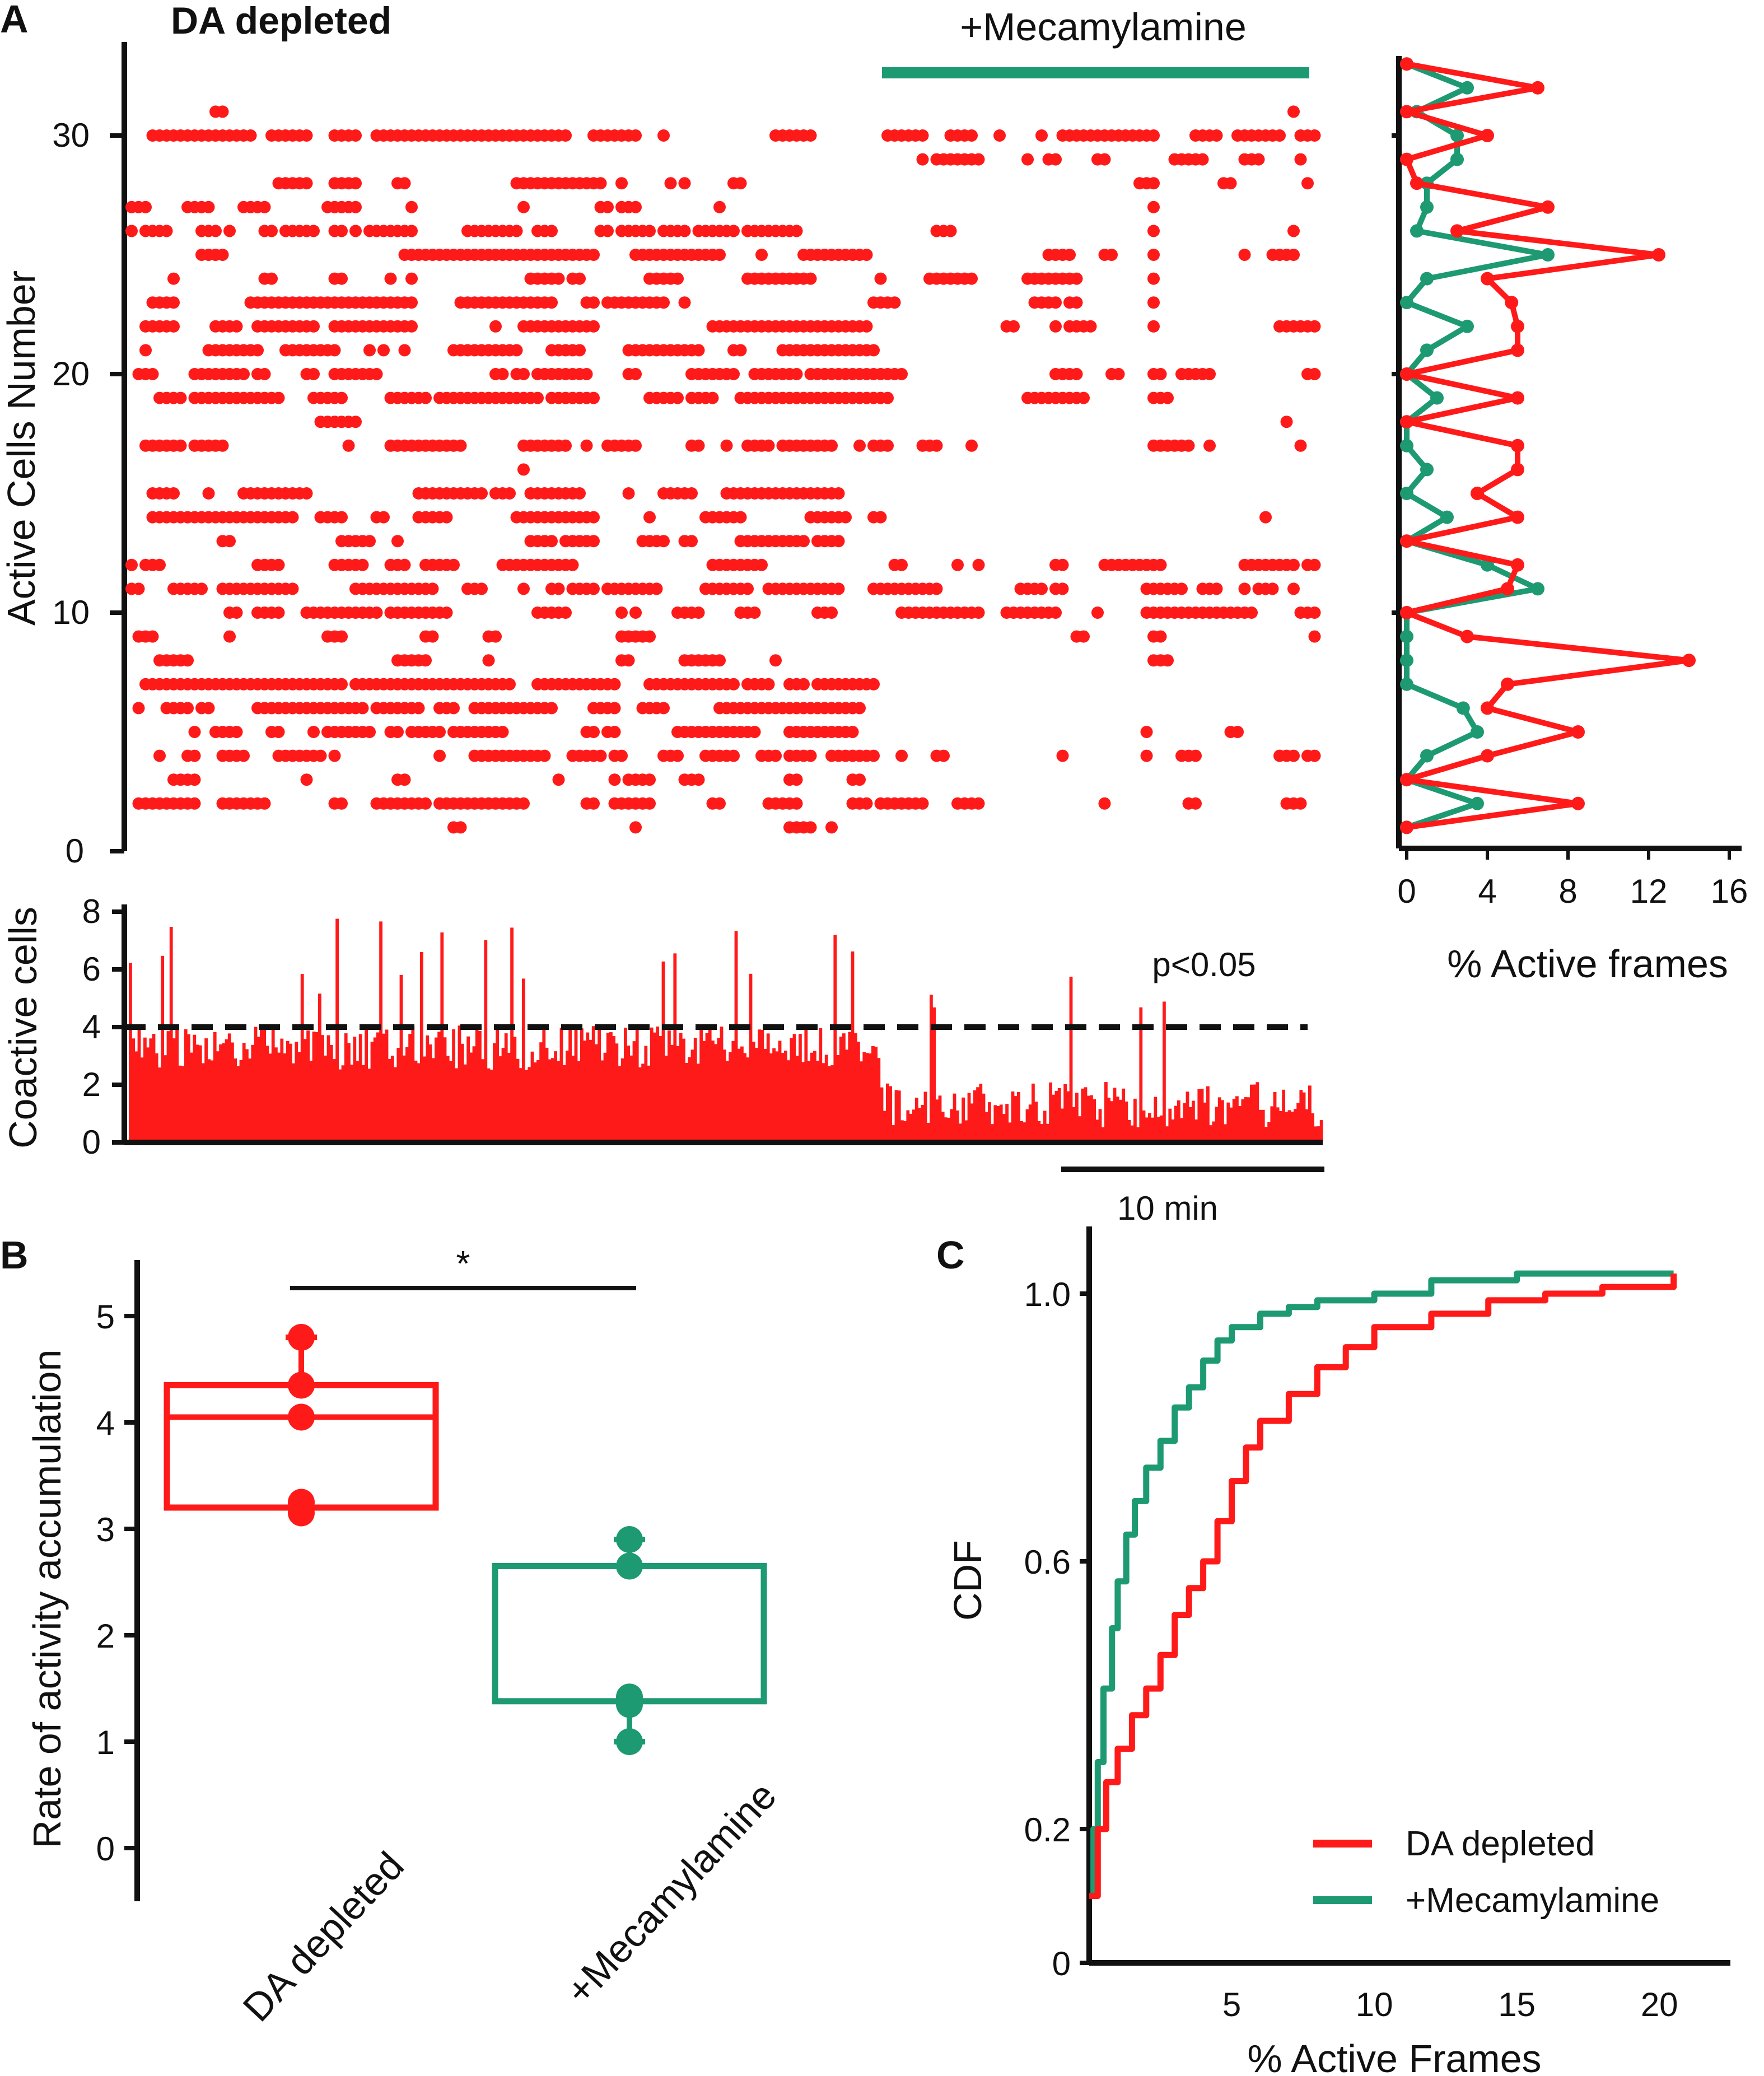 The height and width of the screenshot is (2076, 1764). Describe the element at coordinates (71, 374) in the screenshot. I see `raster-ytick-20: 20` at that location.